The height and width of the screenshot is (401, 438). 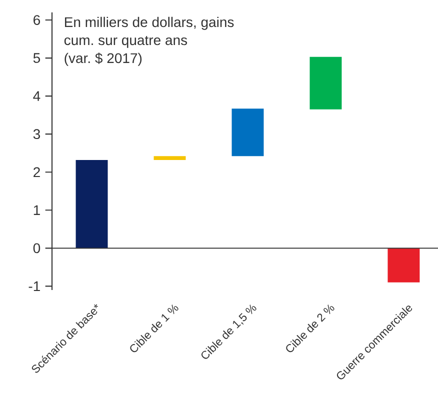 What do you see at coordinates (37, 172) in the screenshot?
I see `y-tick-label: 2` at bounding box center [37, 172].